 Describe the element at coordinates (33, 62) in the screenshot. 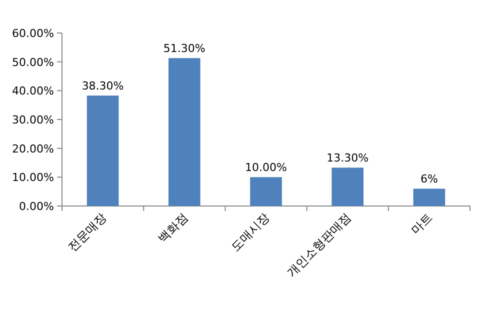

I see `y-tick-label: 50.00%` at that location.